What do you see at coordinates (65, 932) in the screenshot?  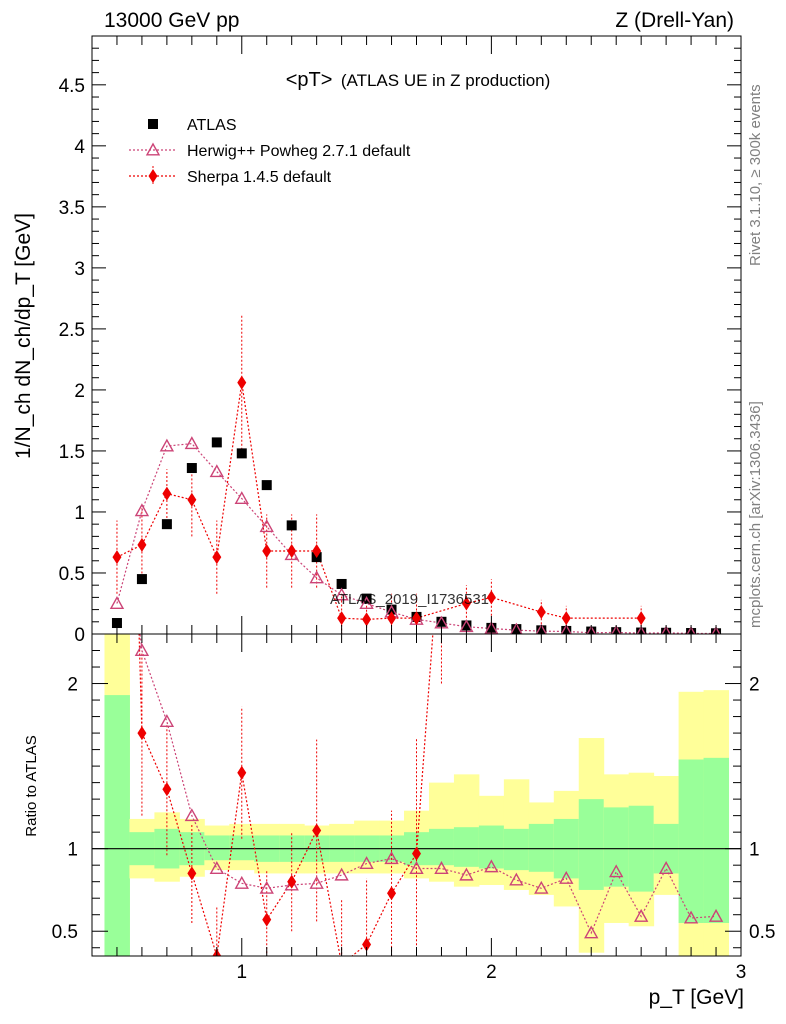 I see `ratio-y-tick-label: 0.5` at bounding box center [65, 932].